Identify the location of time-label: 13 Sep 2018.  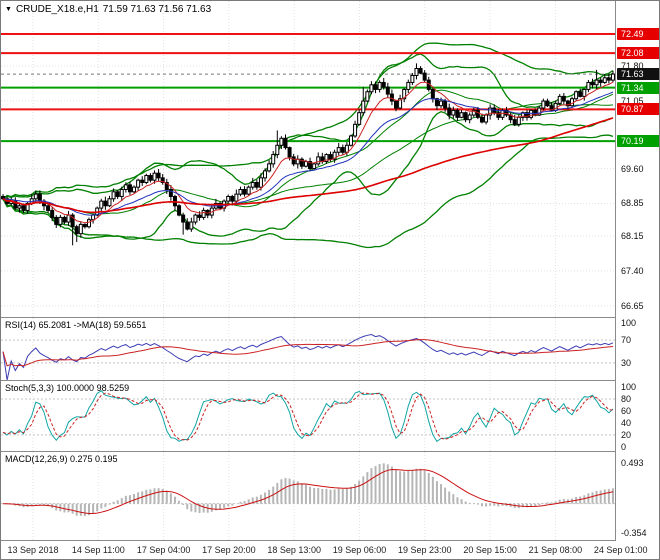
(33, 550).